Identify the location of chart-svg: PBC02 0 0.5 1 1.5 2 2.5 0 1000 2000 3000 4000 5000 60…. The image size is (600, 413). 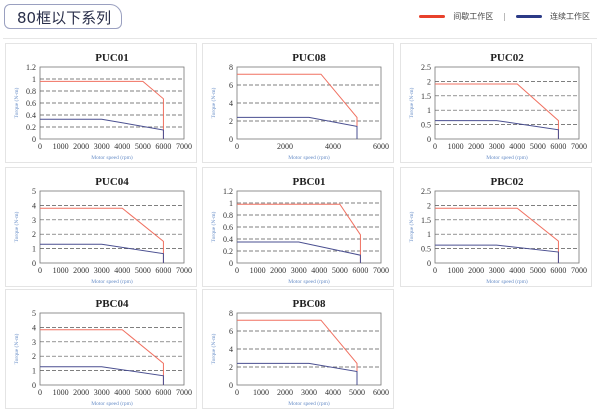
(497, 230).